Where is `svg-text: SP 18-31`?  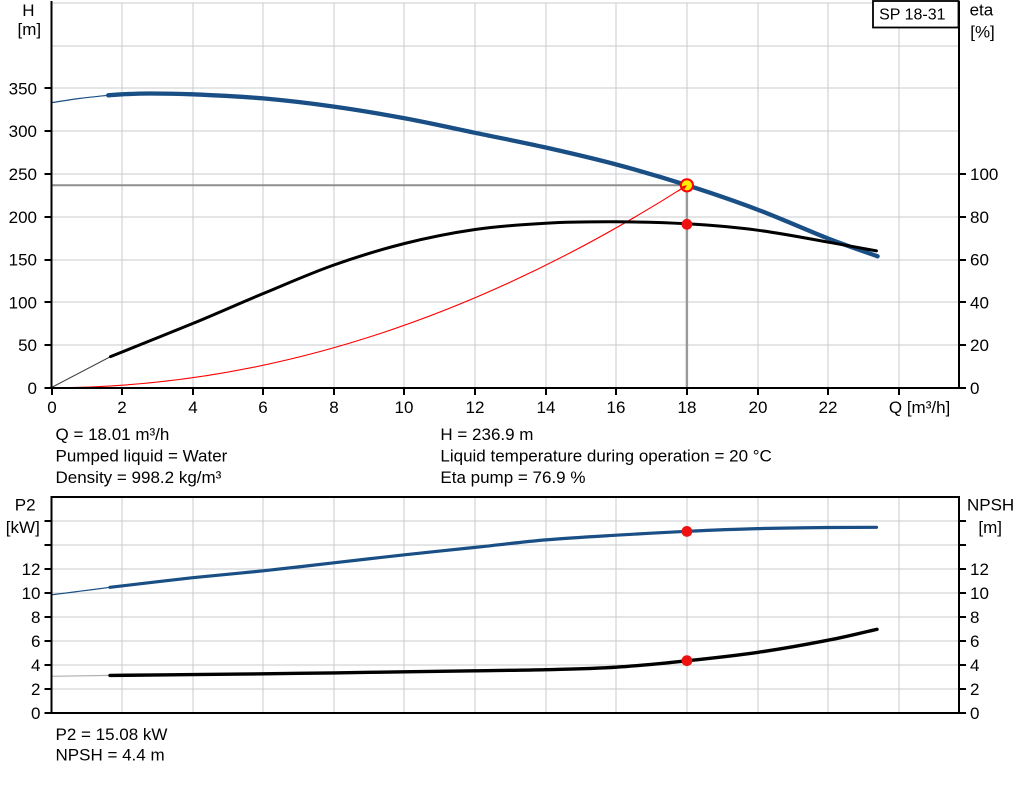
svg-text: SP 18-31 is located at coordinates (912, 15).